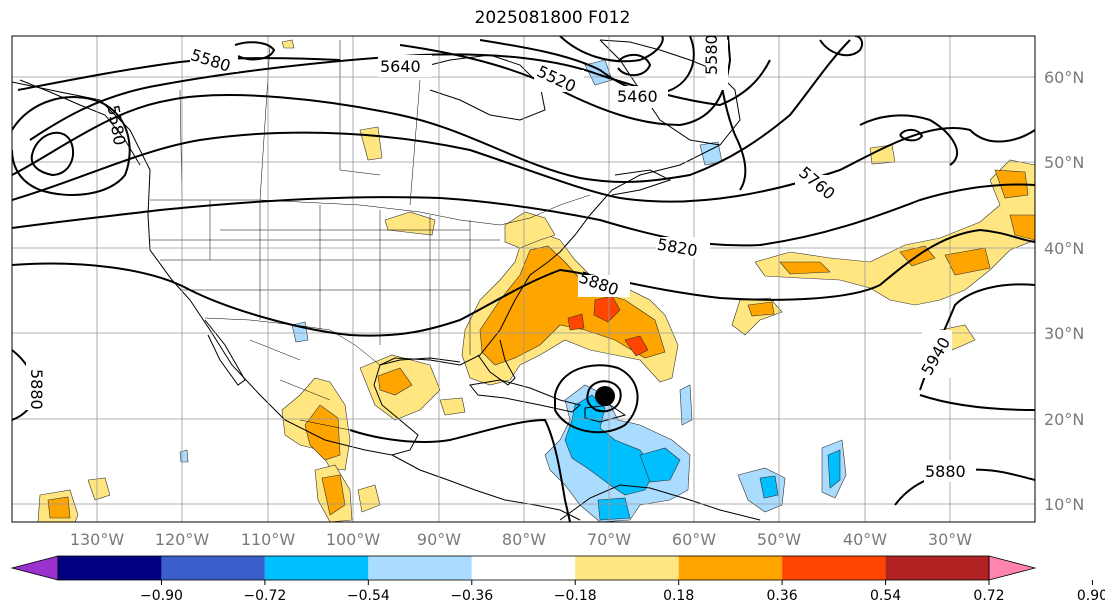  Describe the element at coordinates (865, 539) in the screenshot. I see `lon-label: 40°W` at that location.